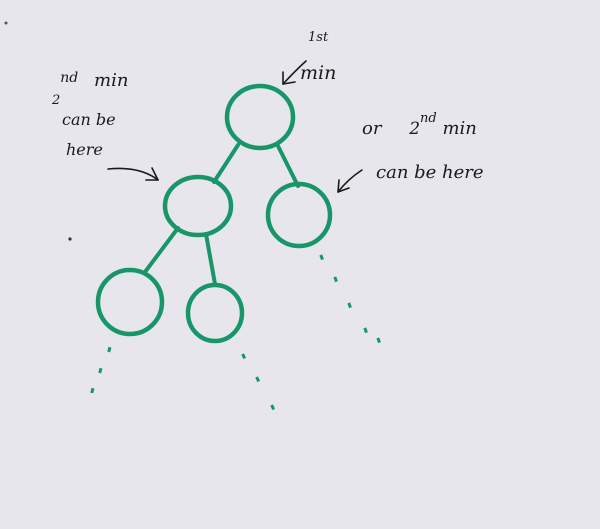 The width and height of the screenshot is (600, 529). What do you see at coordinates (350, 181) in the screenshot?
I see `arrow-second-min-right` at bounding box center [350, 181].